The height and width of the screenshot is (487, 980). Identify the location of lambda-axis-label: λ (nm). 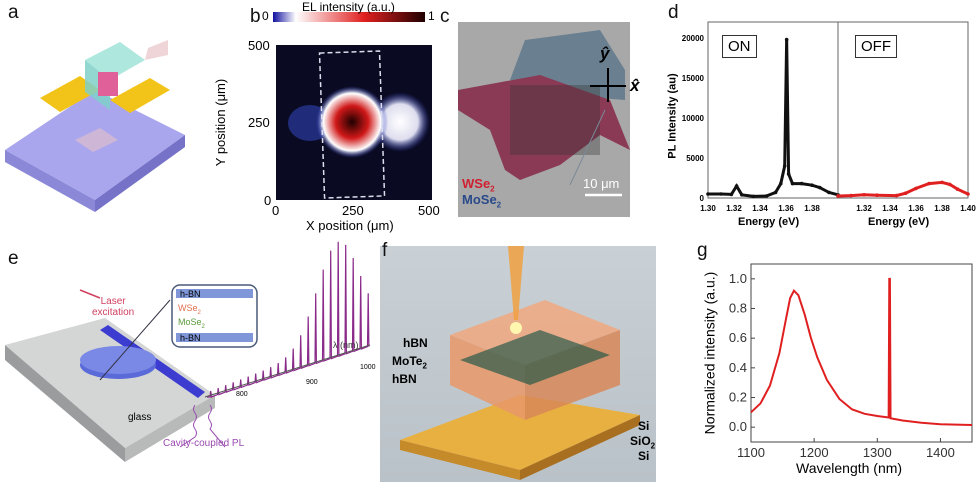
(346, 345).